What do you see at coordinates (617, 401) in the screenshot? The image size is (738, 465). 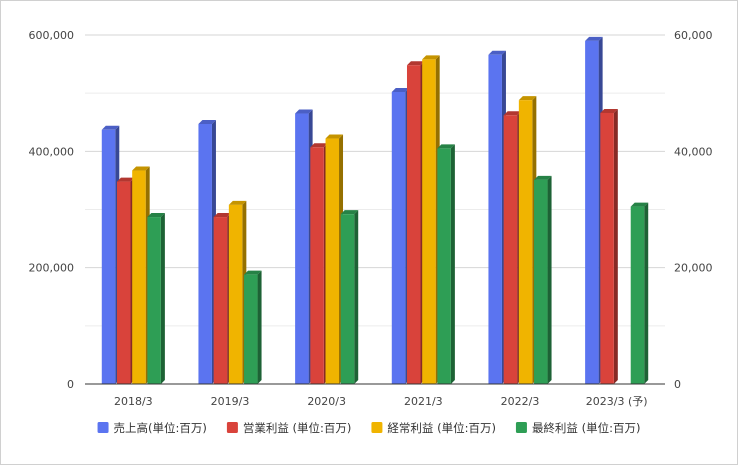 I see `x-axis-category-label: 2023/3 (予)` at bounding box center [617, 401].